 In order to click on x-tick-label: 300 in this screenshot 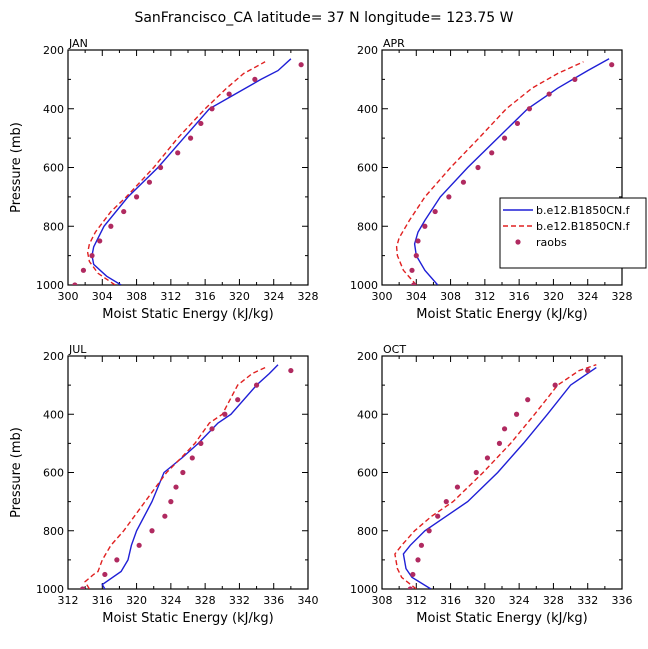, I will do `click(68, 296)`.